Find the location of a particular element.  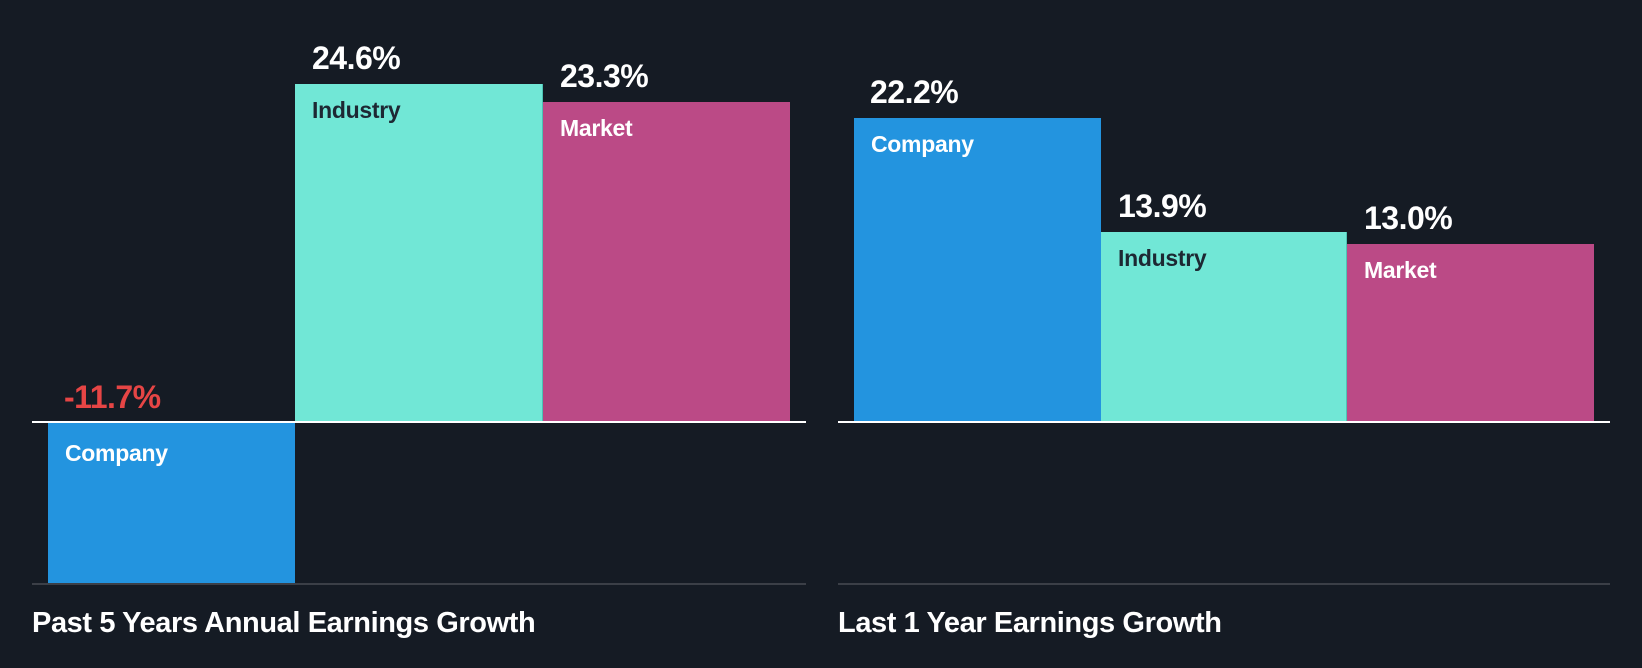

industry-value: 24.6% is located at coordinates (356, 58).